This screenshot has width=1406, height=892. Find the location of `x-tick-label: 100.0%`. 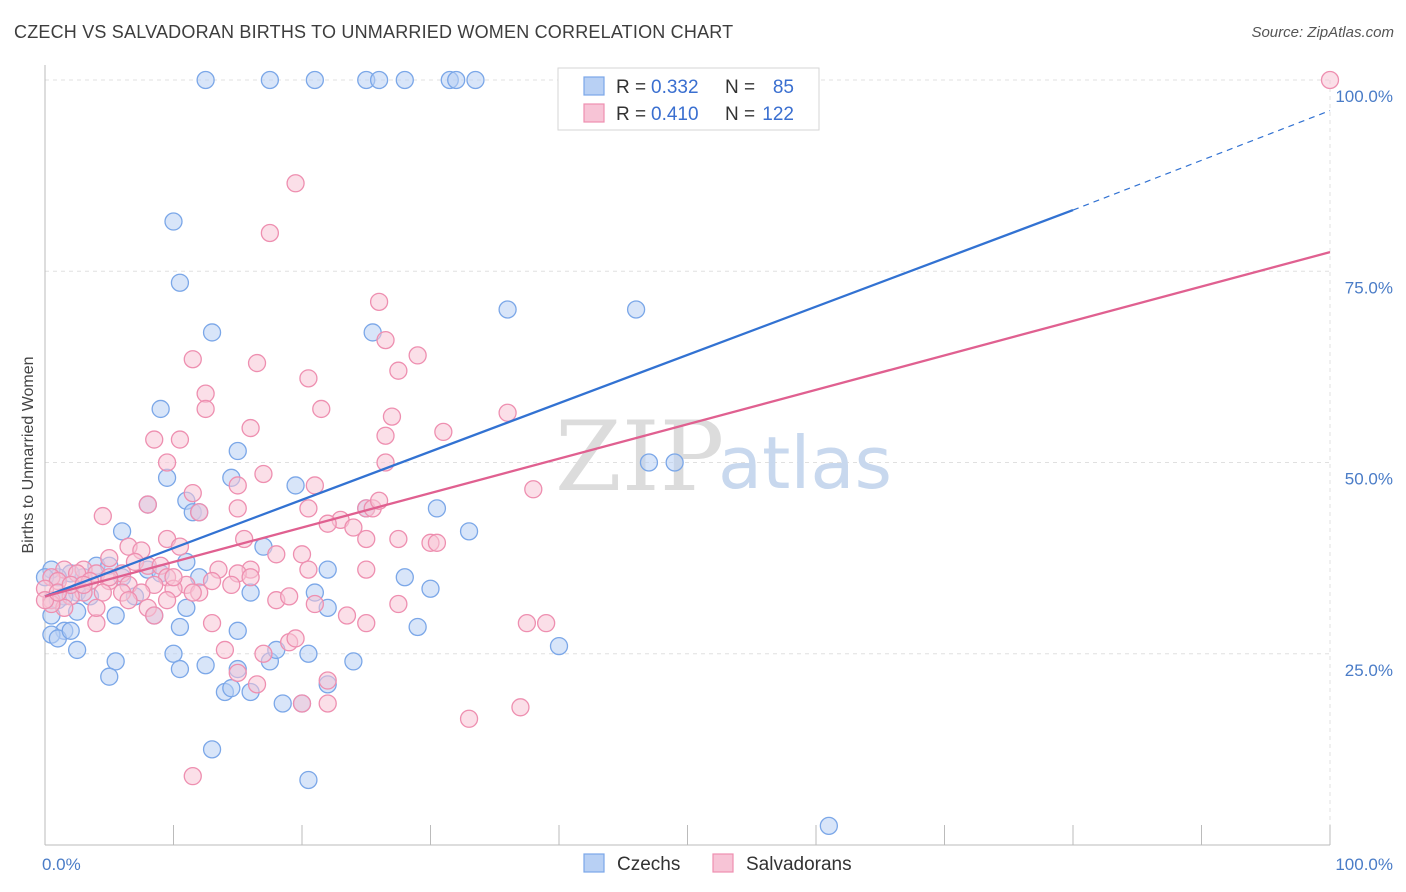

x-tick-label: 100.0% is located at coordinates (1364, 864).